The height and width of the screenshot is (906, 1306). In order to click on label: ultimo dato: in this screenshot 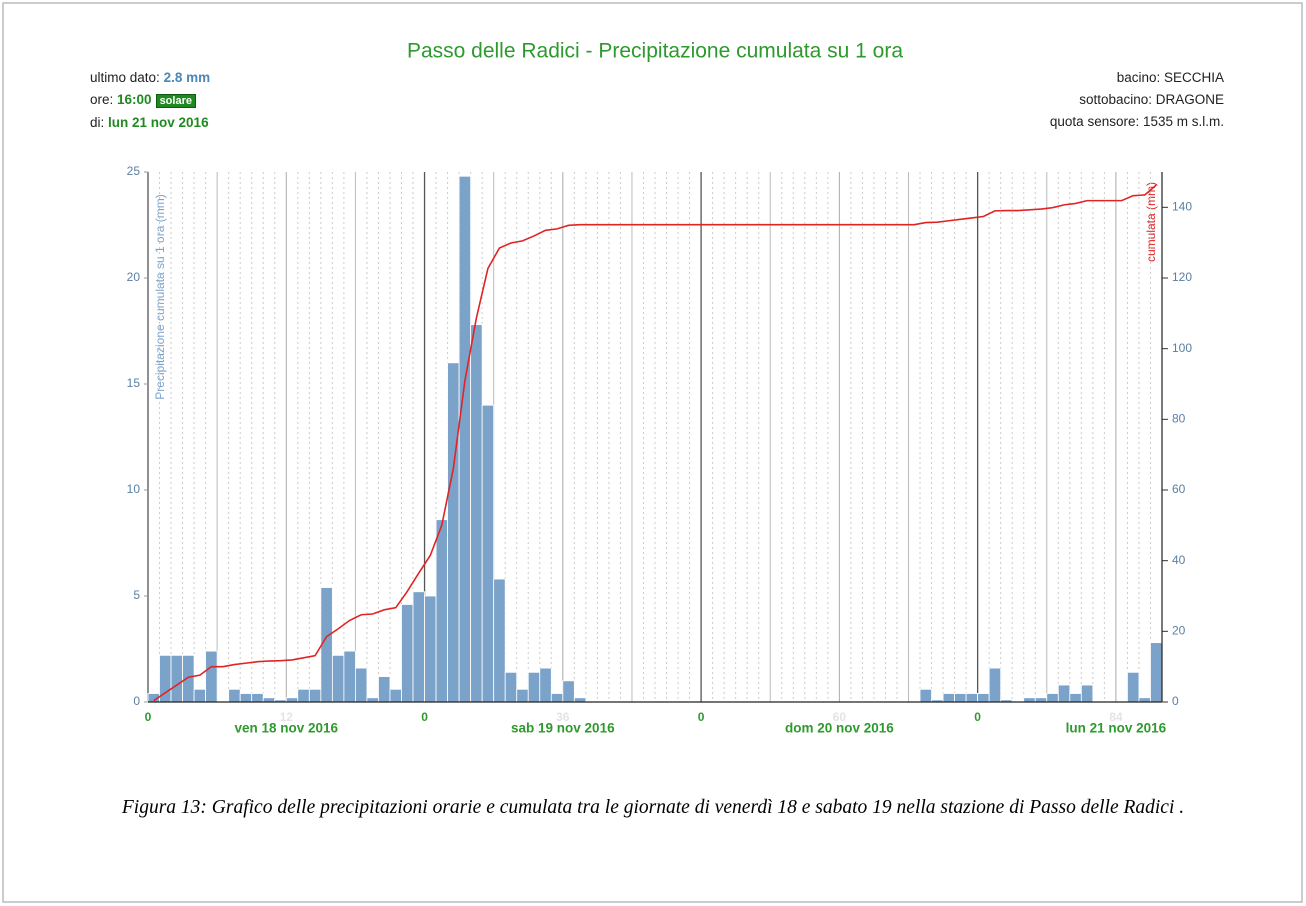, I will do `click(125, 77)`.